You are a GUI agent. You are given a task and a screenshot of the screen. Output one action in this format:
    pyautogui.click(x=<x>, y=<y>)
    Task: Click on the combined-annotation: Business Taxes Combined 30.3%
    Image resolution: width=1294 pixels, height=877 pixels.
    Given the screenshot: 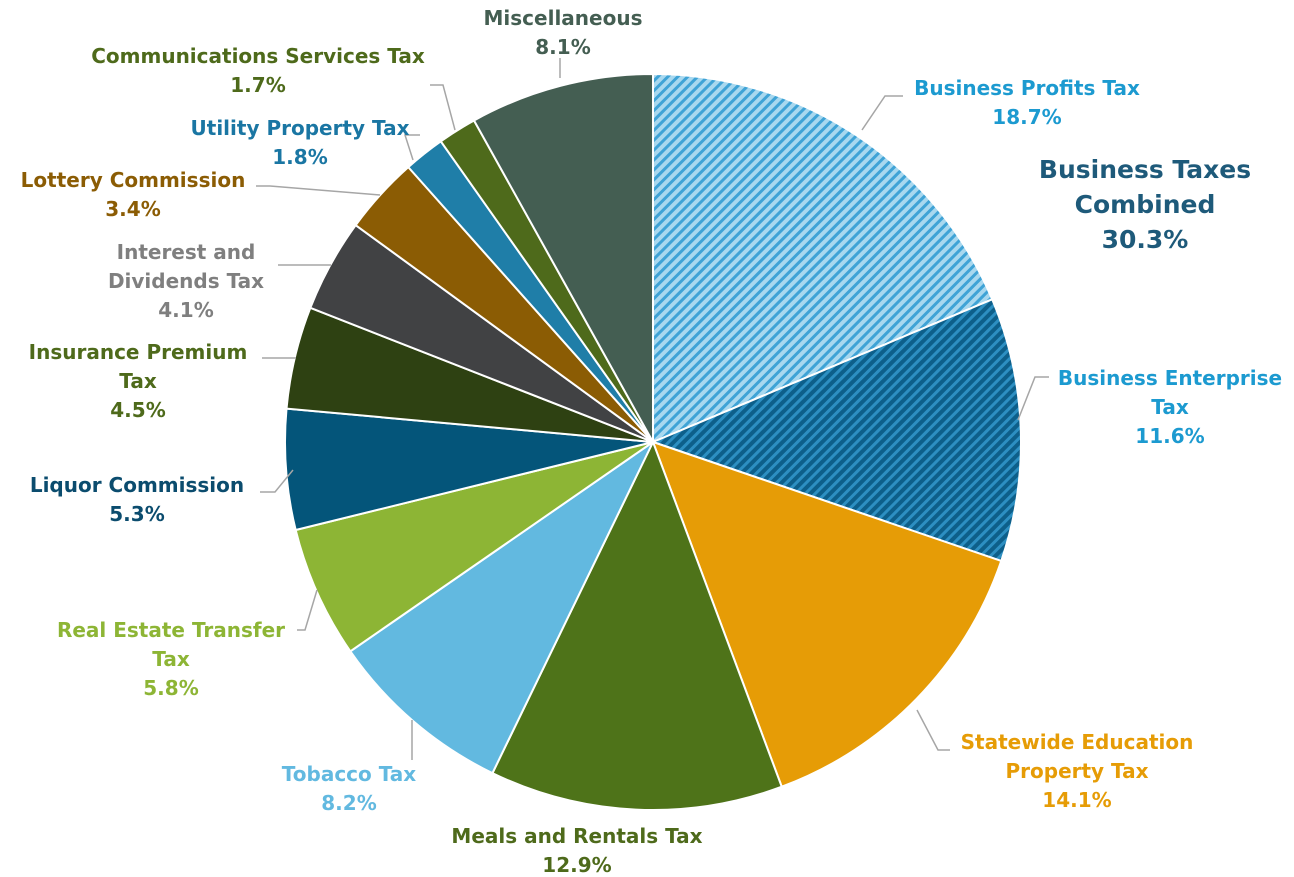 What is the action you would take?
    pyautogui.click(x=1145, y=204)
    